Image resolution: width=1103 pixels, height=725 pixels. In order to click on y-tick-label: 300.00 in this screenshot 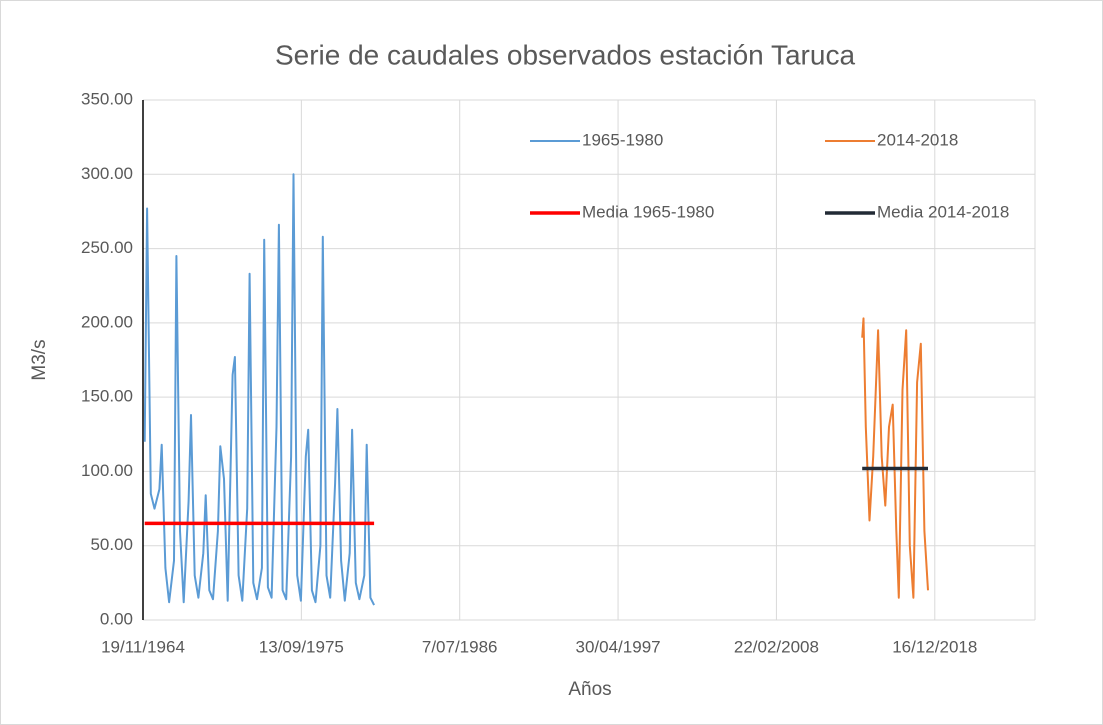, I will do `click(107, 173)`.